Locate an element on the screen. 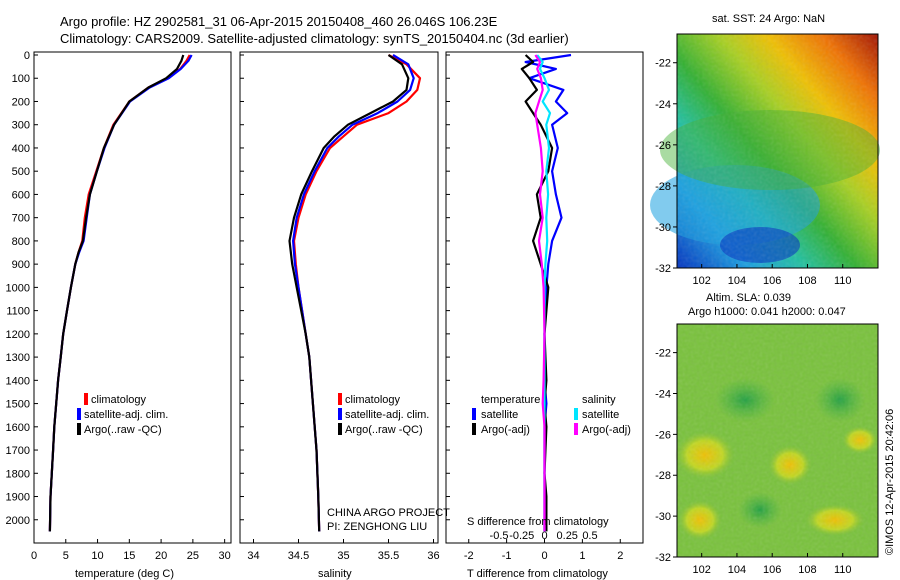 The width and height of the screenshot is (900, 580). depth-tick-label: 1100 is located at coordinates (18, 312).